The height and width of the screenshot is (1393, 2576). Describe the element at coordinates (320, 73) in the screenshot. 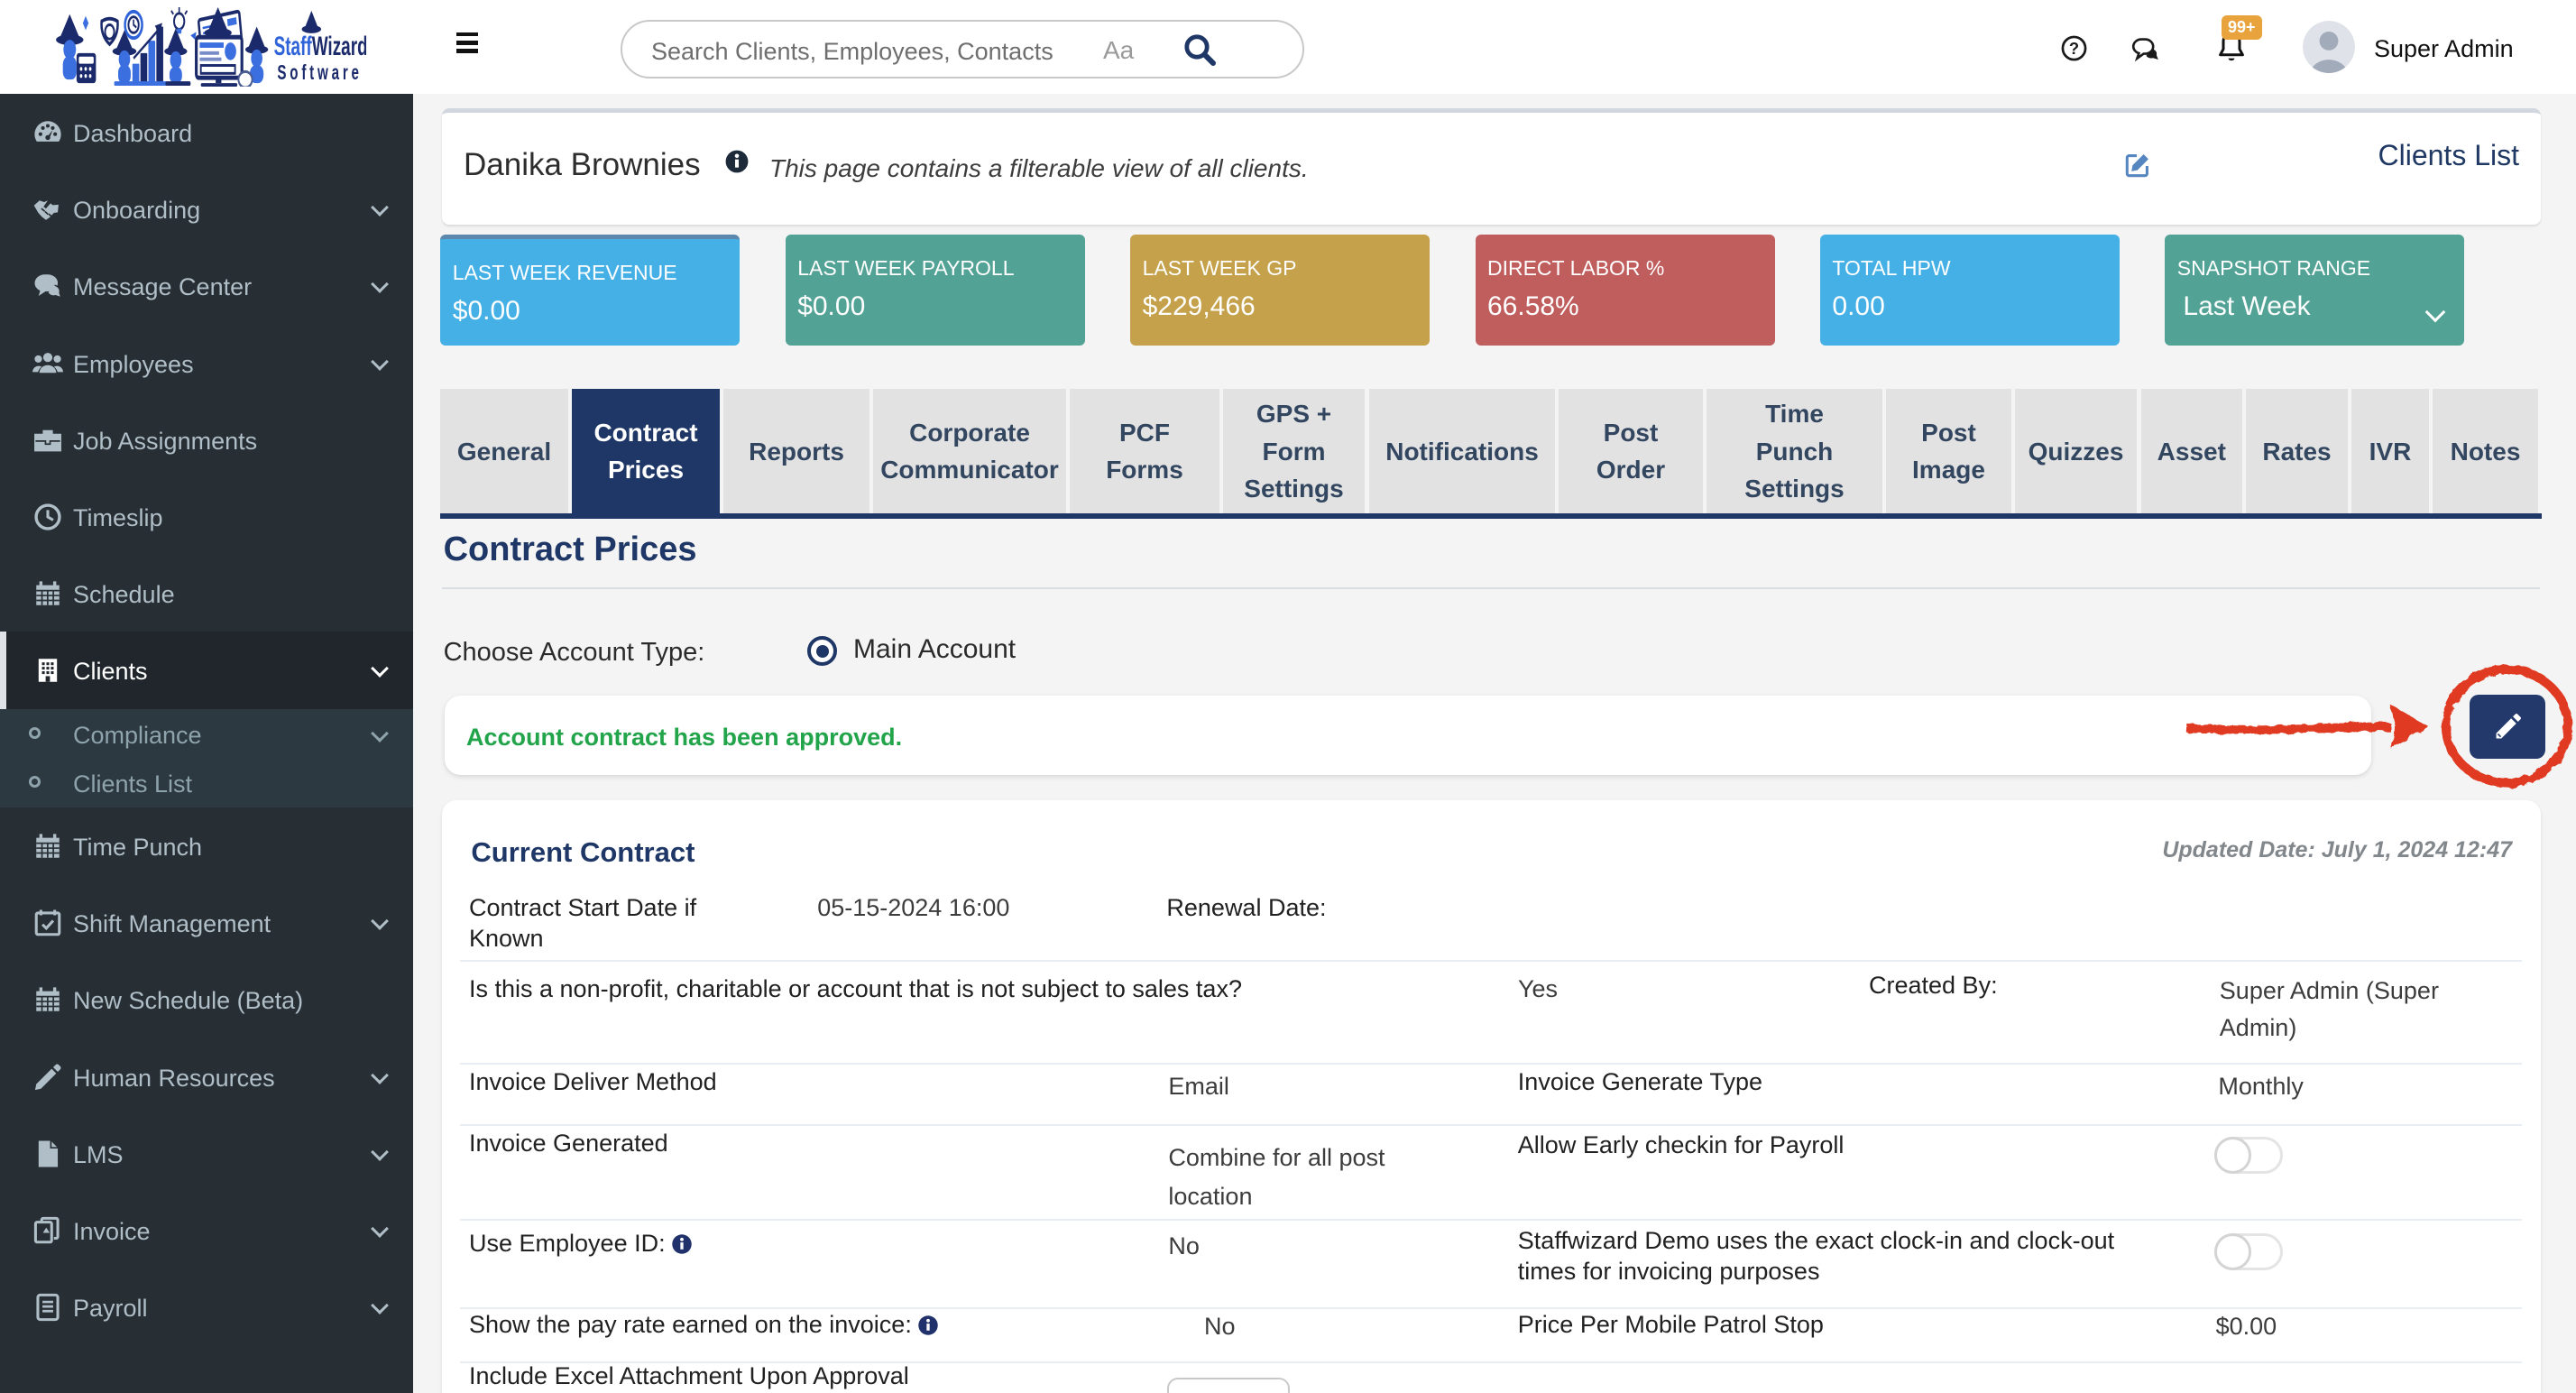

I see `svg-text: Software` at that location.